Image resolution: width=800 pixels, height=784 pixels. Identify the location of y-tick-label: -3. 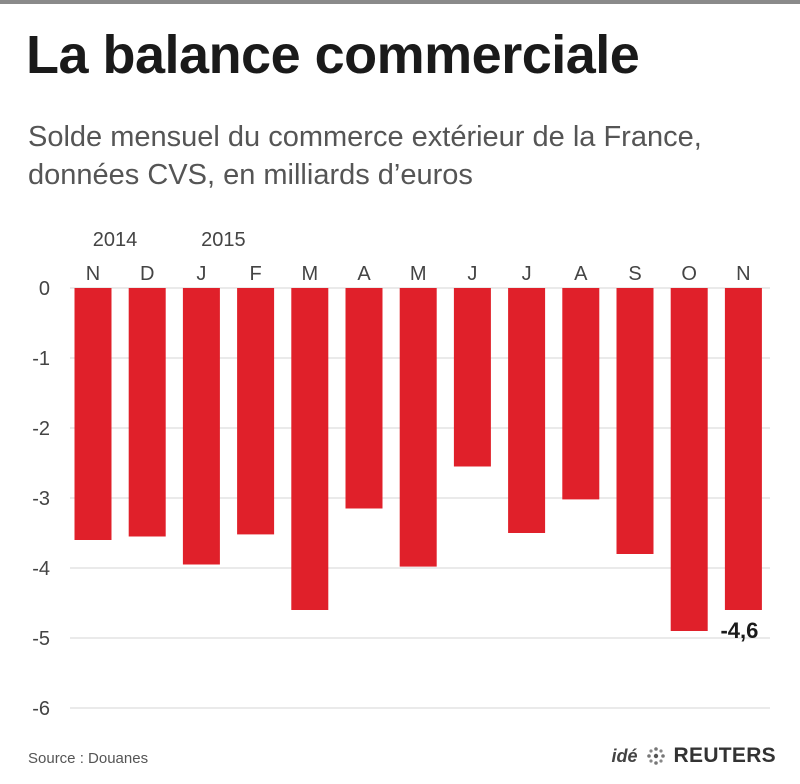
(41, 499).